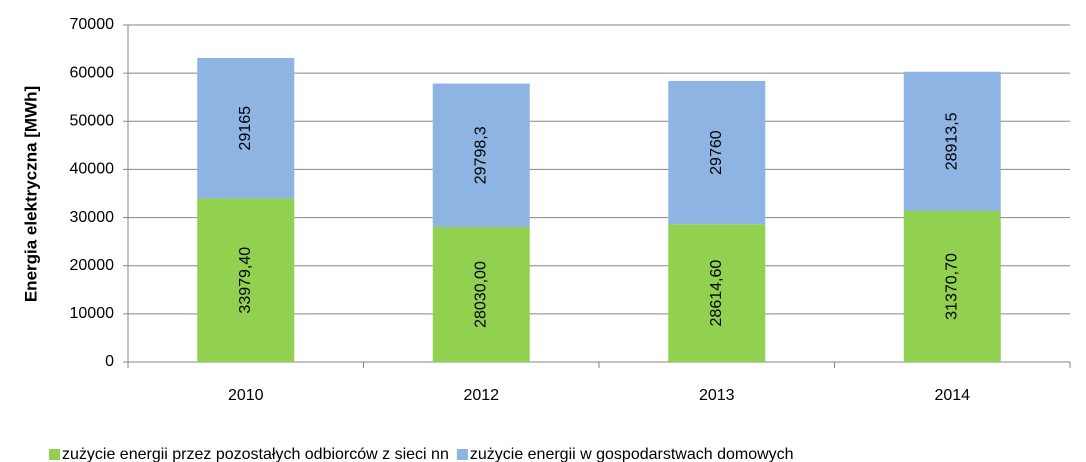 The image size is (1086, 462). I want to click on y-tick-label: 70000, so click(92, 24).